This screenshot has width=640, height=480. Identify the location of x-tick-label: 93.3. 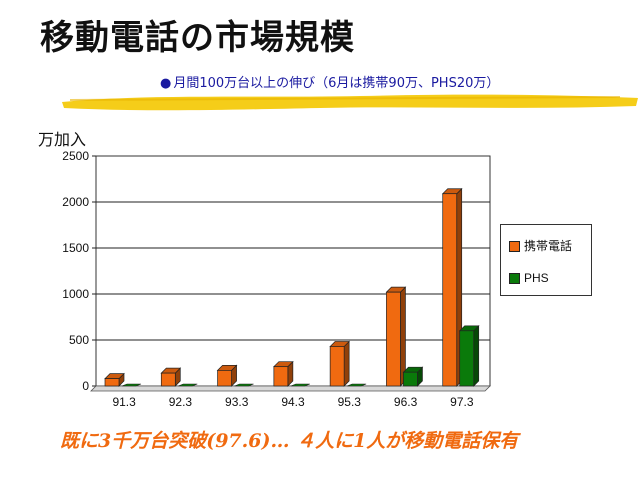
(237, 402).